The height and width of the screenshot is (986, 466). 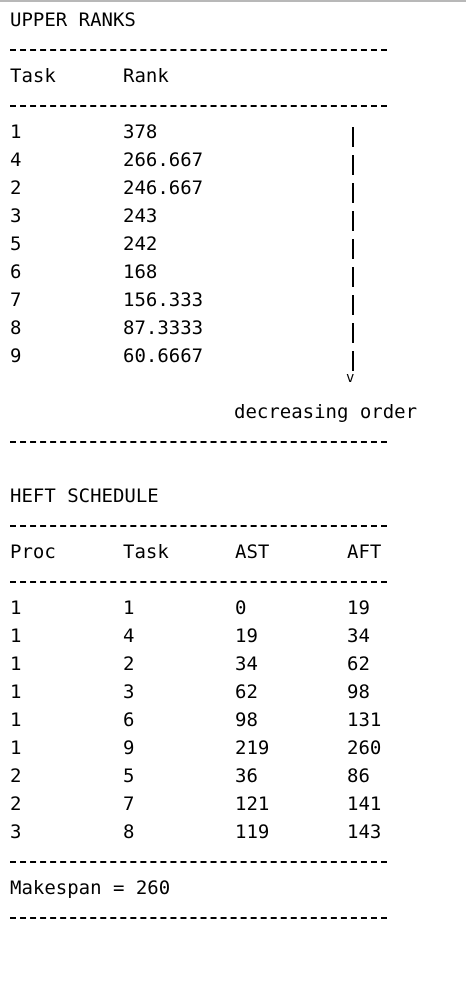 What do you see at coordinates (16, 216) in the screenshot?
I see `rank-row-task: 3` at bounding box center [16, 216].